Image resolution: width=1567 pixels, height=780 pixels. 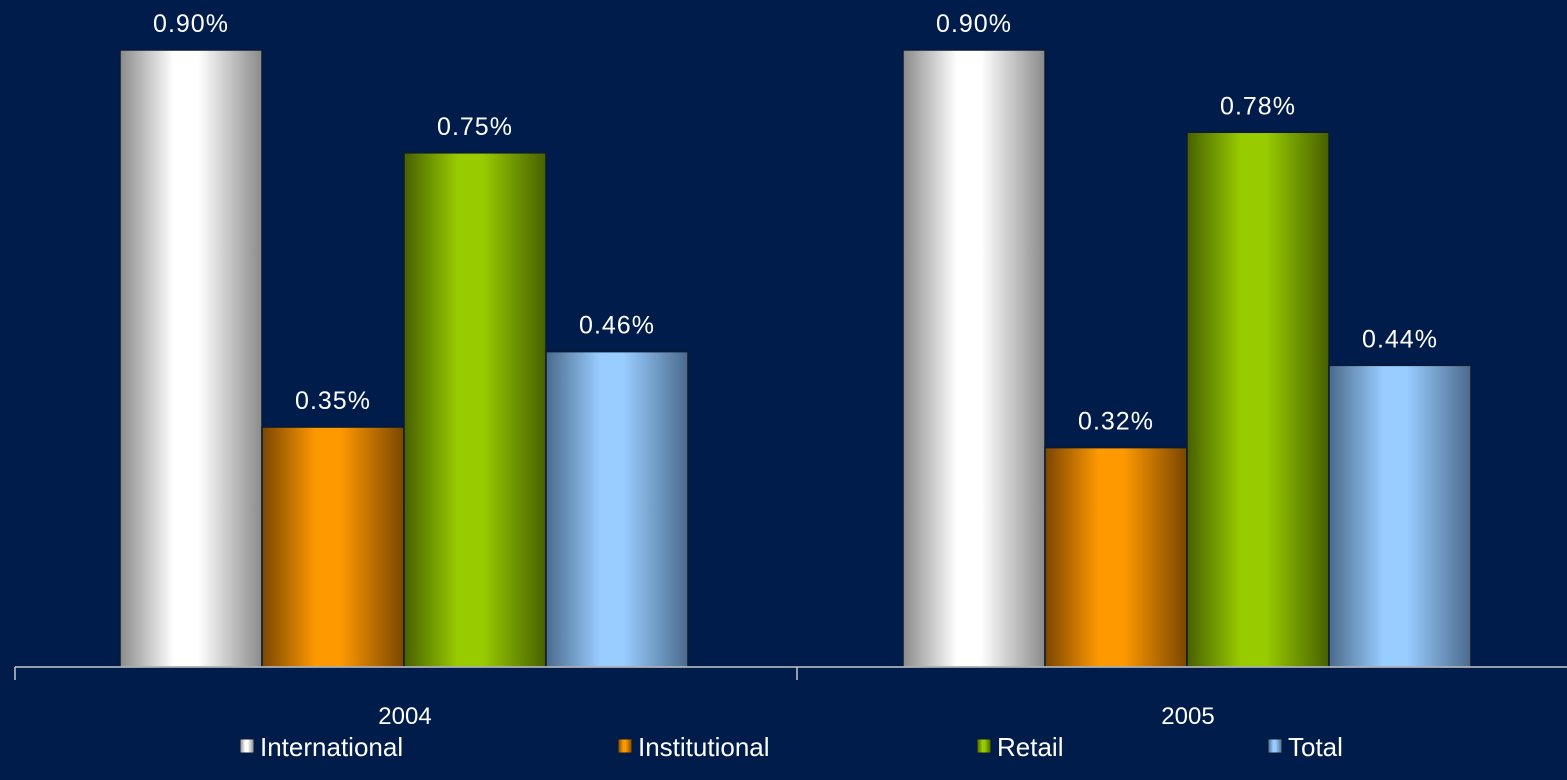 What do you see at coordinates (1275, 746) in the screenshot?
I see `legend-swatch-total` at bounding box center [1275, 746].